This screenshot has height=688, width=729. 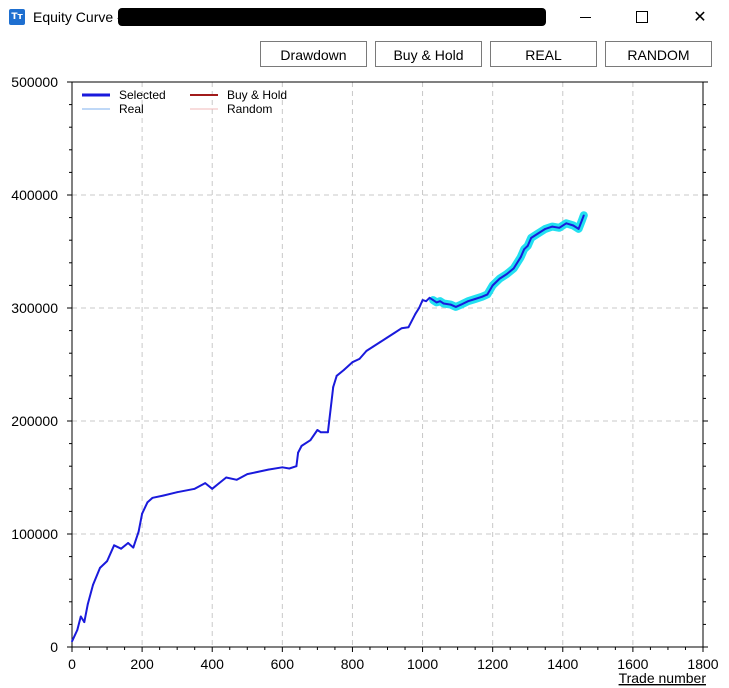 I want to click on title-redaction, so click(x=332, y=17).